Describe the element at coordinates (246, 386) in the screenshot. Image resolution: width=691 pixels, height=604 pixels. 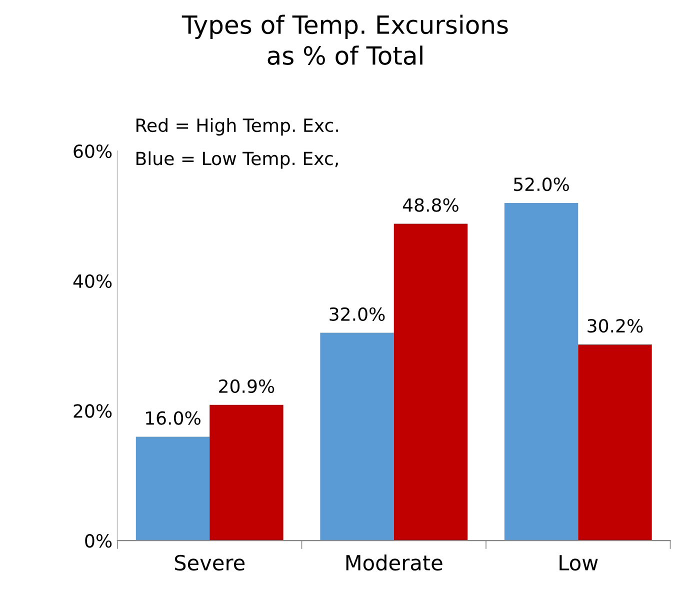
I see `data-label: 20.9%` at that location.